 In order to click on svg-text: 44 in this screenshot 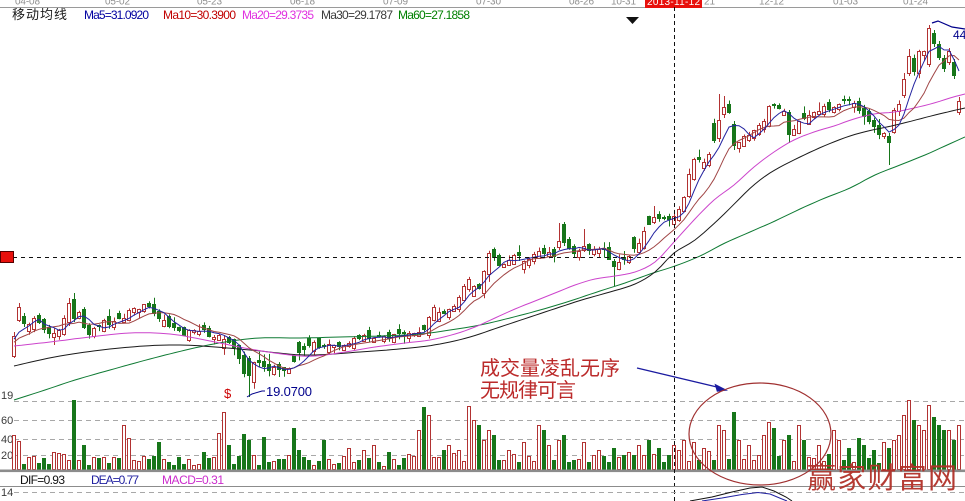, I will do `click(959, 35)`.